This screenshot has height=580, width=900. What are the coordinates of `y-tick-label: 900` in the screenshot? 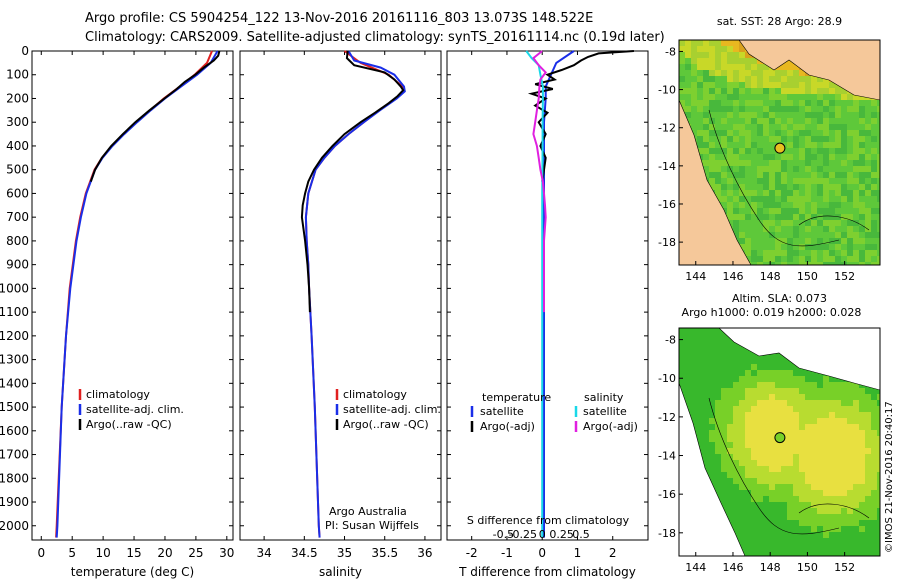 It's located at (17, 265).